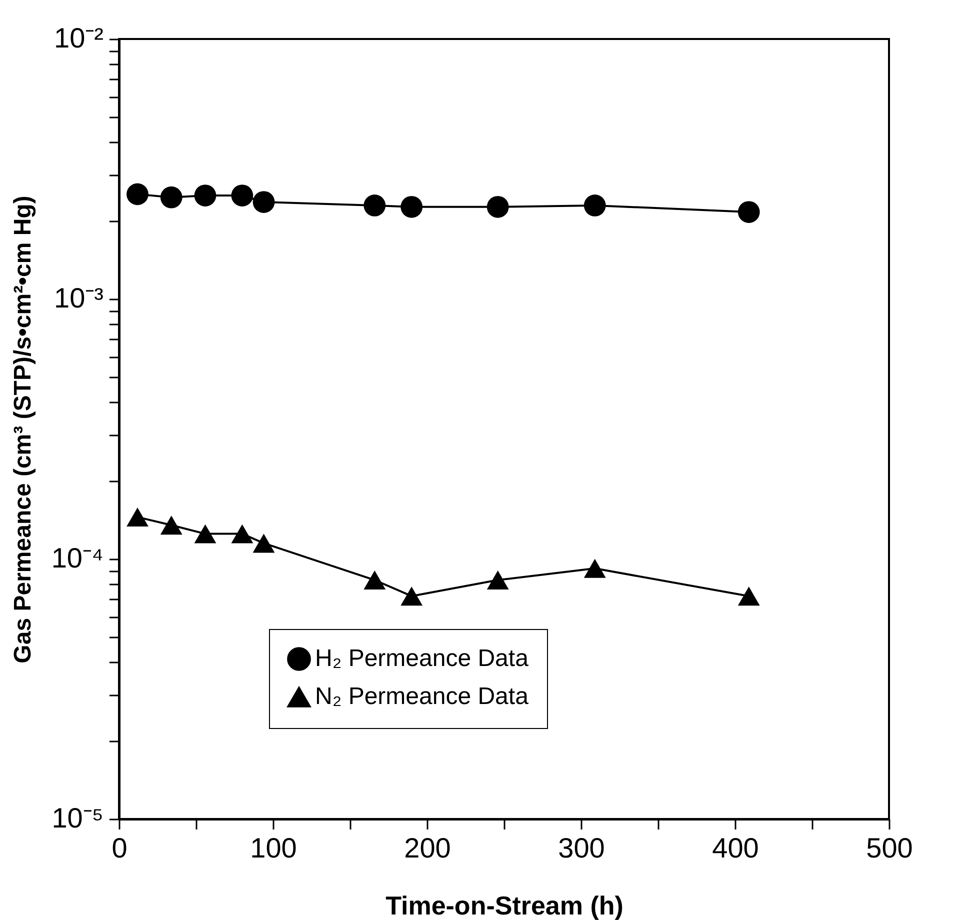  What do you see at coordinates (22, 430) in the screenshot?
I see `y-axis-title: Gas Permeance (cm³ (STP)/s•cm²•cm Hg)` at bounding box center [22, 430].